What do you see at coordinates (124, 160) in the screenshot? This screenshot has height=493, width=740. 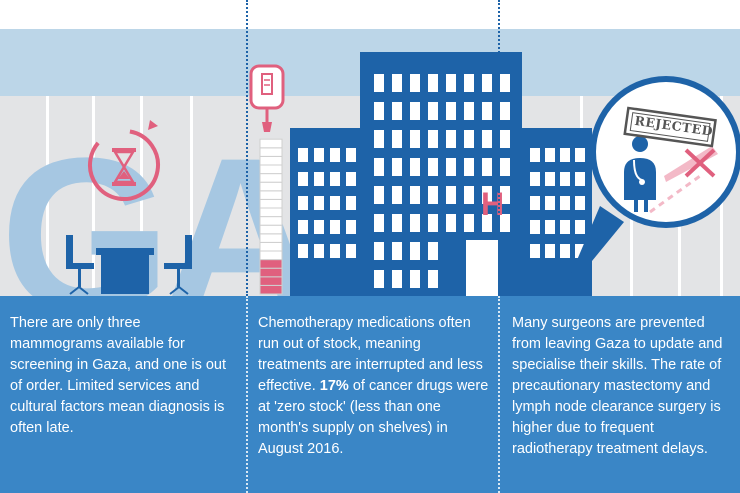 I see `hourglass-cycle-icon` at bounding box center [124, 160].